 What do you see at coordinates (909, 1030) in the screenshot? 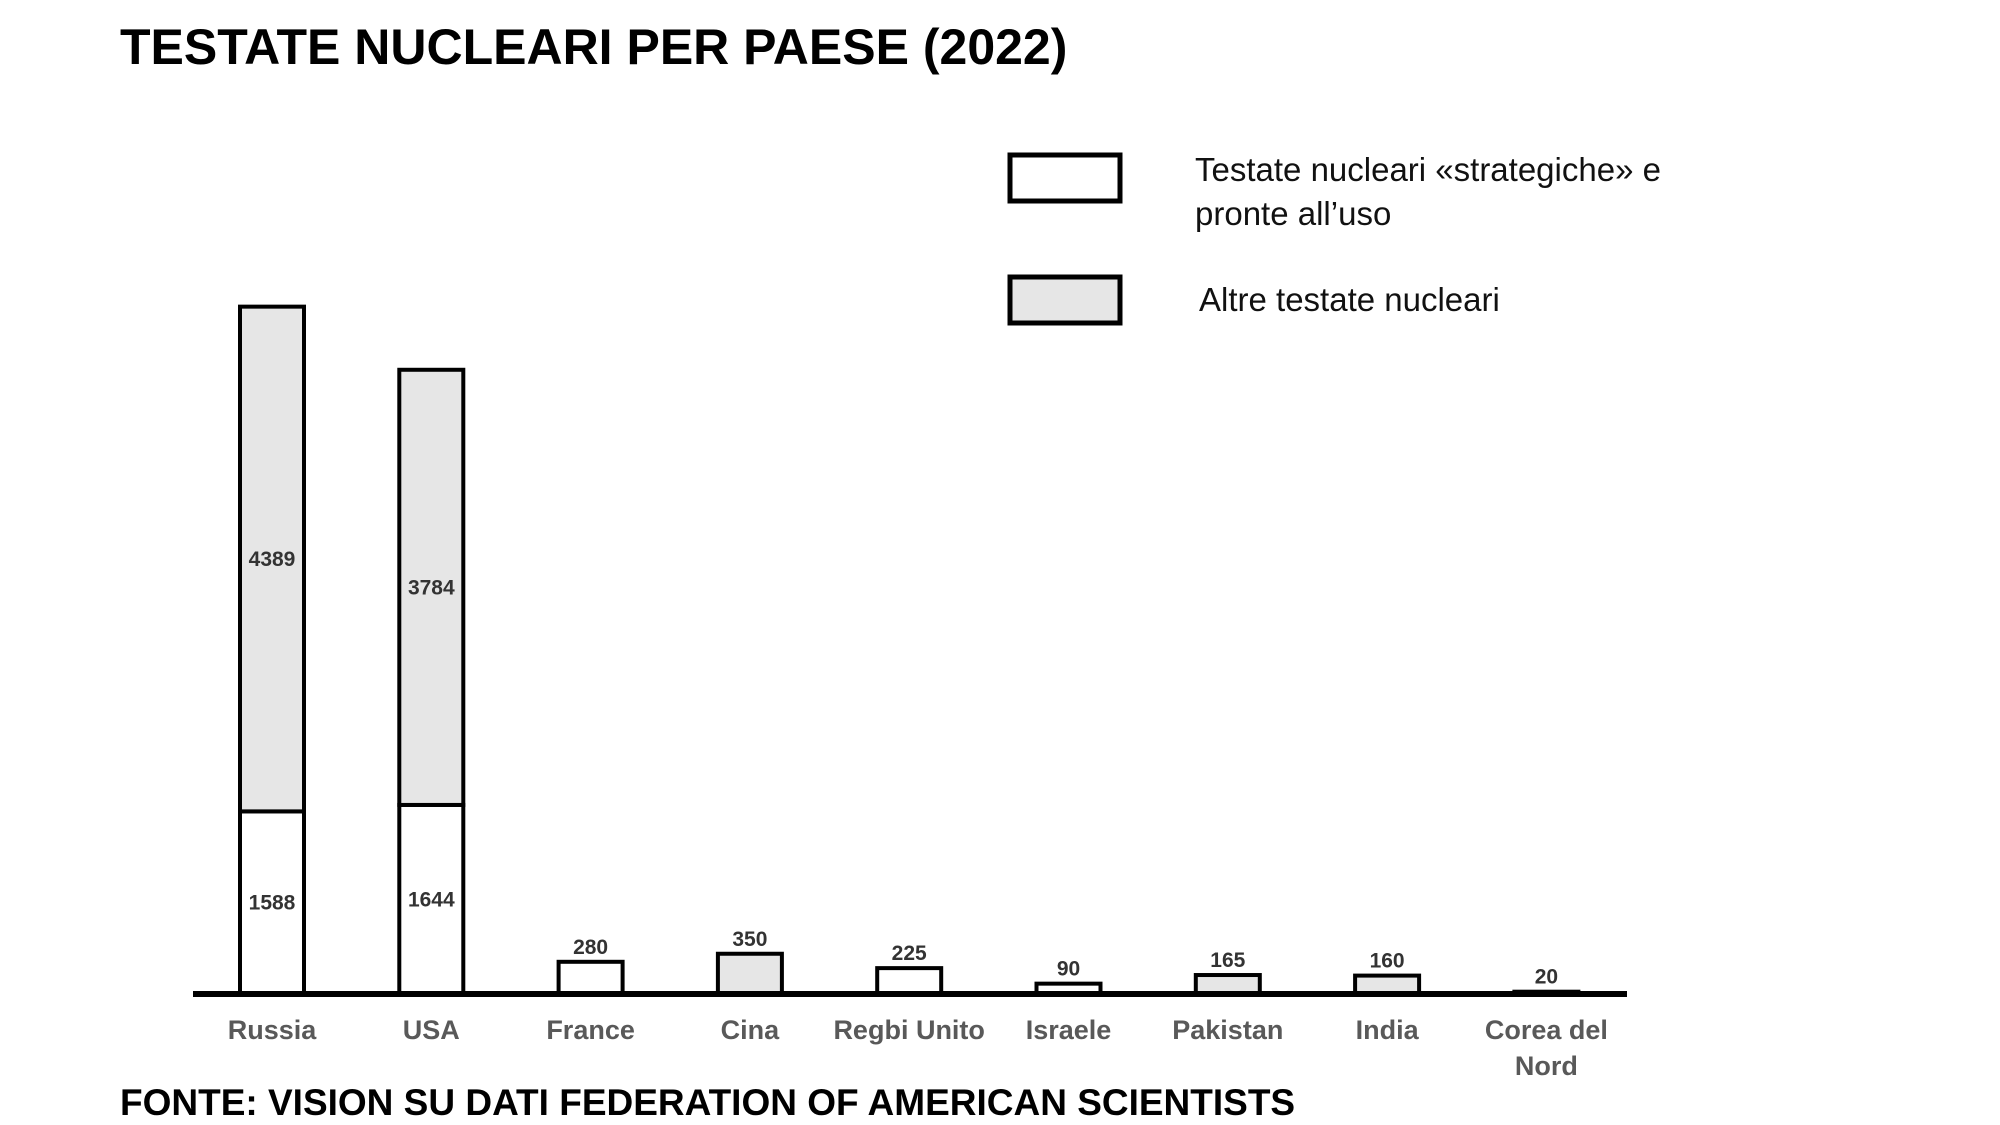
I see `x-tick-label: Regbi Unito` at bounding box center [909, 1030].